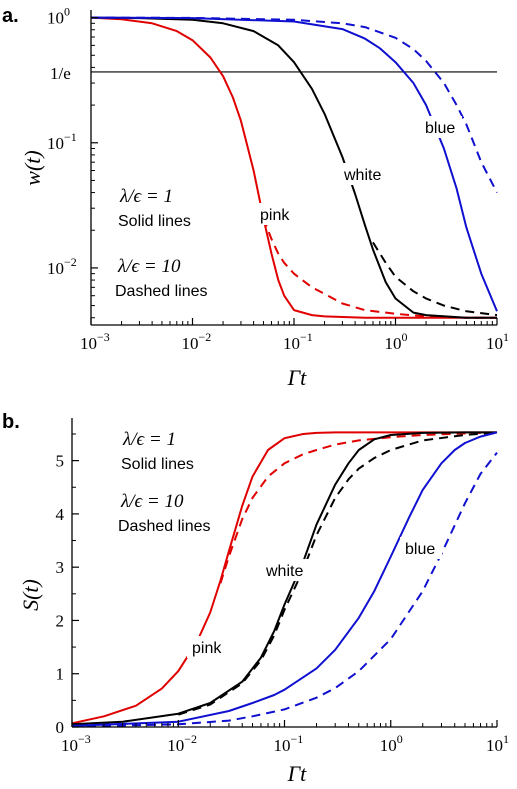 Image resolution: width=517 pixels, height=789 pixels. What do you see at coordinates (391, 743) in the screenshot?
I see `x-tick-label-b: 10⁰` at bounding box center [391, 743].